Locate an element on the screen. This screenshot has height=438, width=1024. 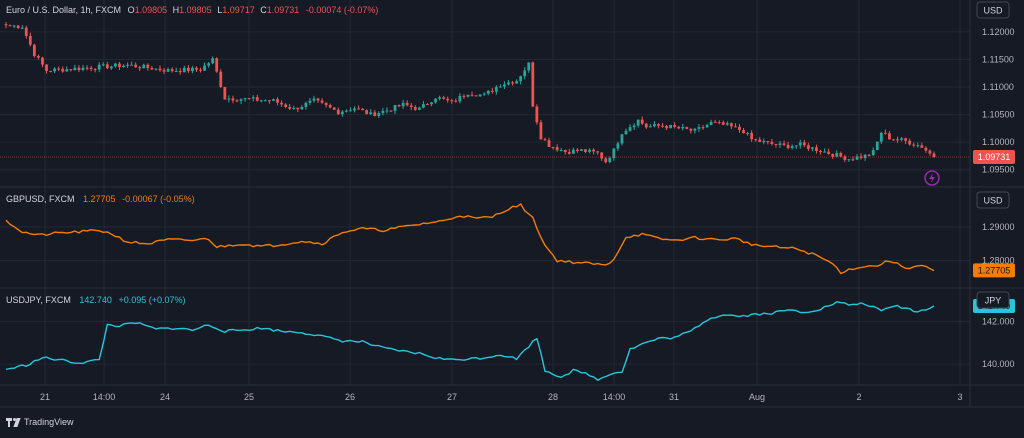
gbpusd-currency-button: USD is located at coordinates (993, 200).